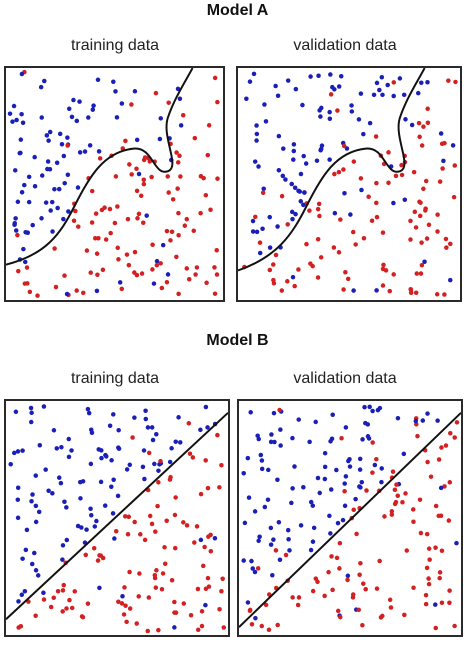 This screenshot has width=475, height=648. What do you see at coordinates (115, 45) in the screenshot?
I see `model-a-training-label: training data` at bounding box center [115, 45].